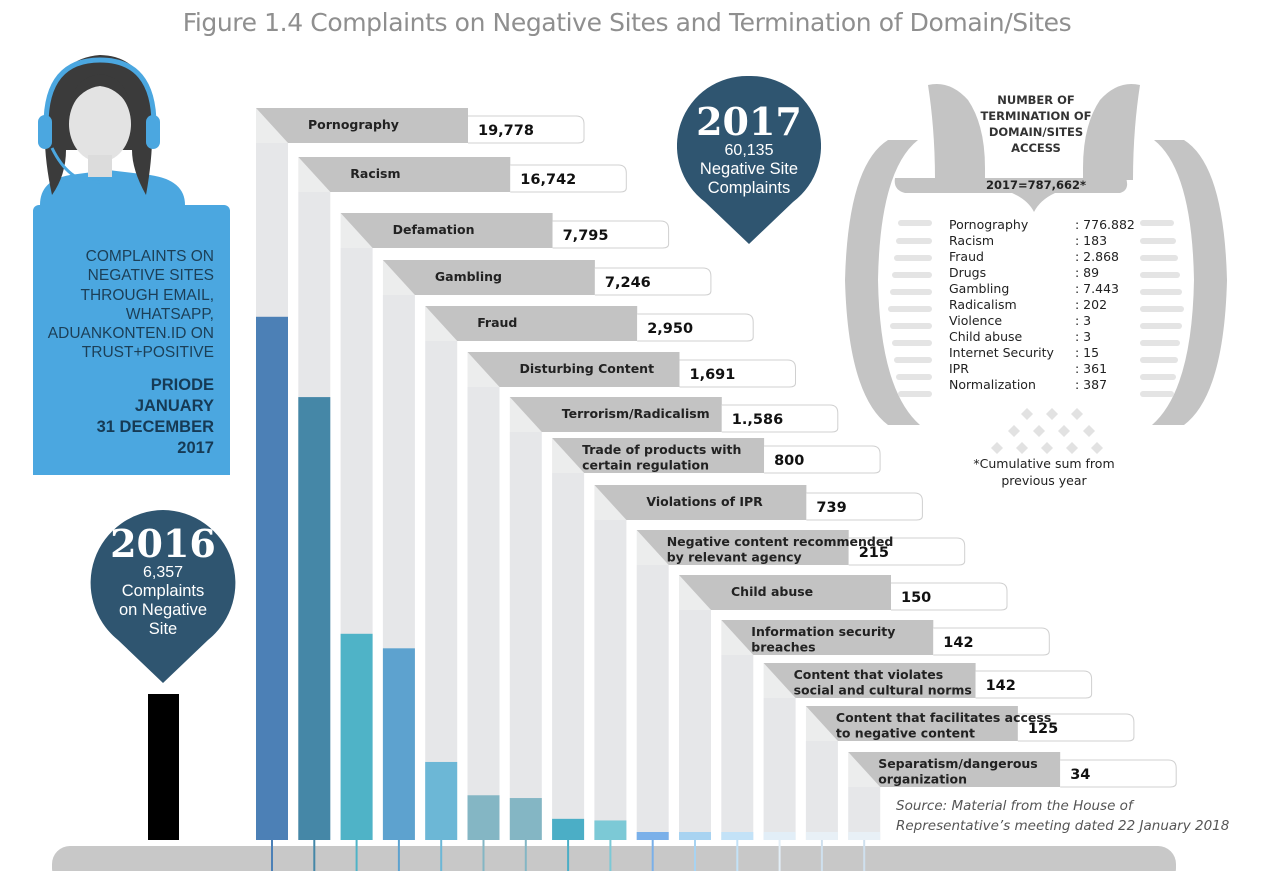  Describe the element at coordinates (163, 591) in the screenshot. I see `pin-2016-desc-1: Complaints` at that location.